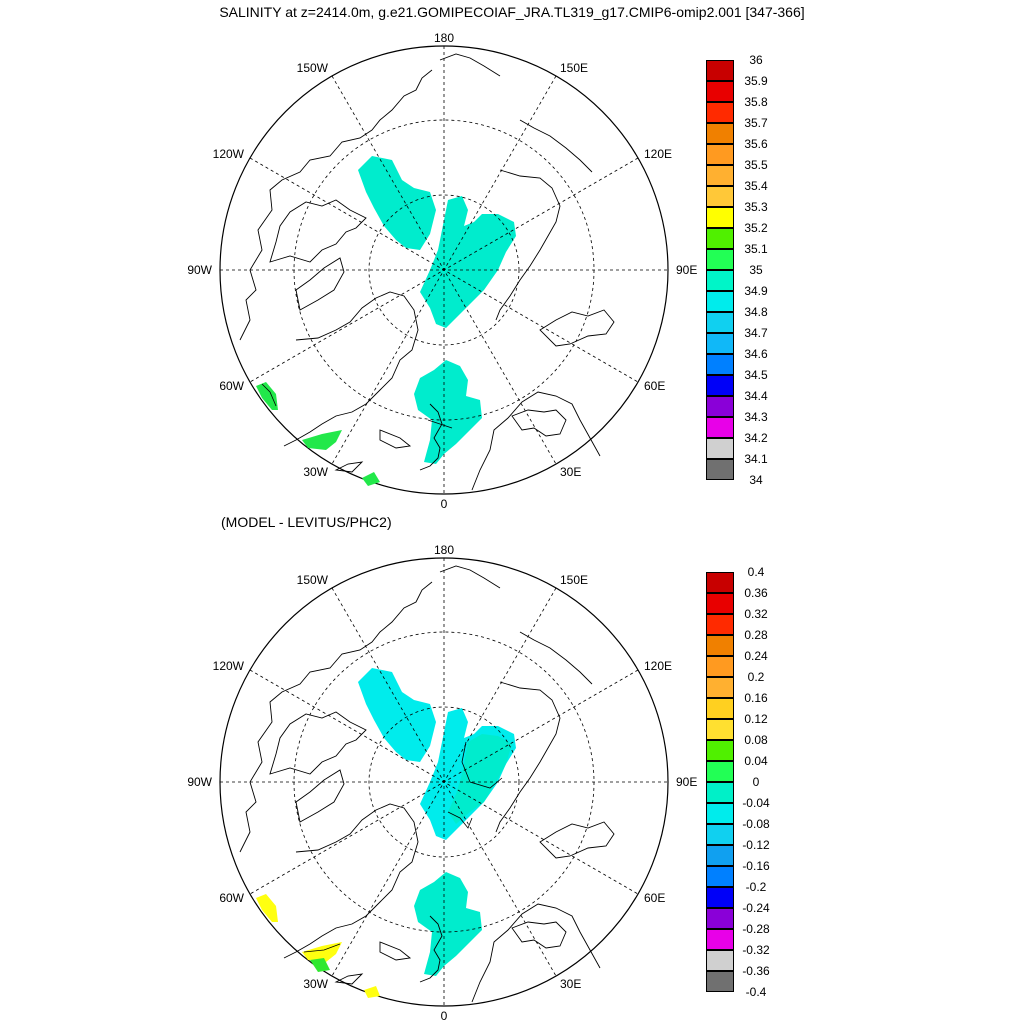 Image resolution: width=1024 pixels, height=1024 pixels. What do you see at coordinates (320, 965) in the screenshot?
I see `field-region-irminger-sea-small` at bounding box center [320, 965].